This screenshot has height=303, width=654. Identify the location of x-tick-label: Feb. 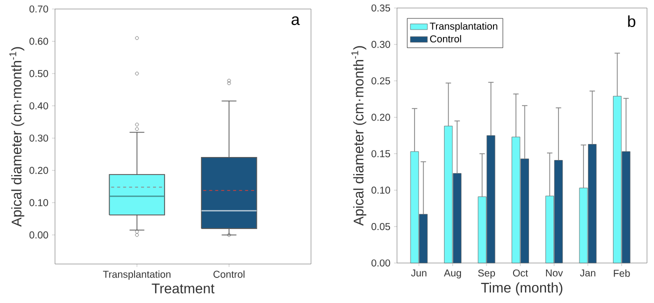
(622, 273).